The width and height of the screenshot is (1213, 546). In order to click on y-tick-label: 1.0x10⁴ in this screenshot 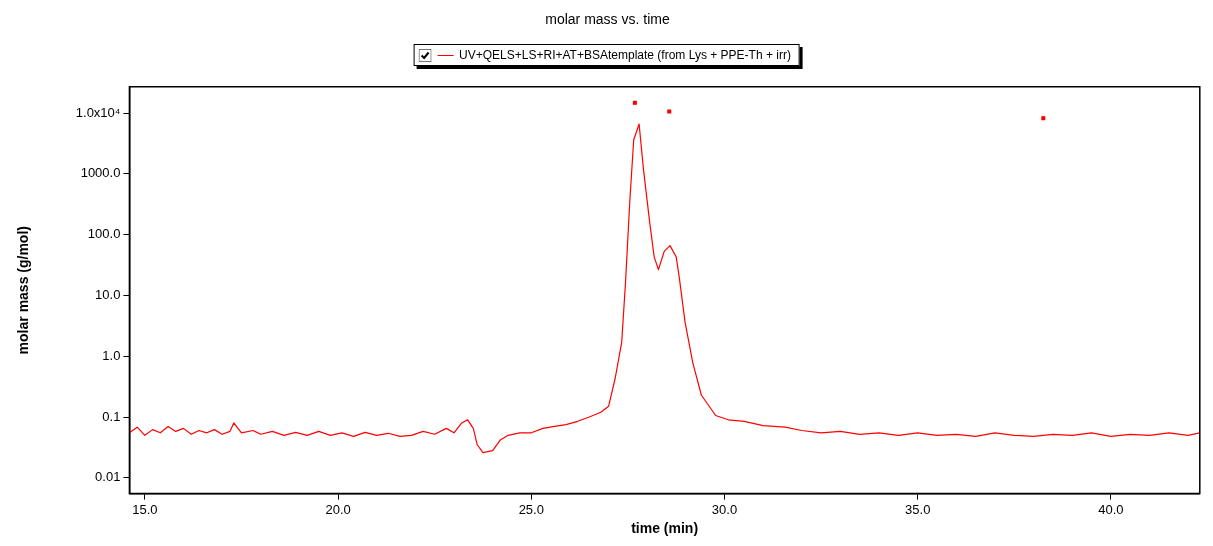, I will do `click(98, 112)`.